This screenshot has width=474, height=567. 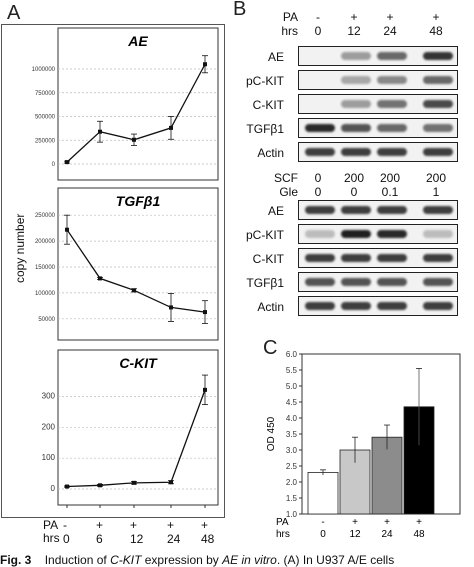 I want to click on blot-bottom-blot-label: AE, so click(x=275, y=211).